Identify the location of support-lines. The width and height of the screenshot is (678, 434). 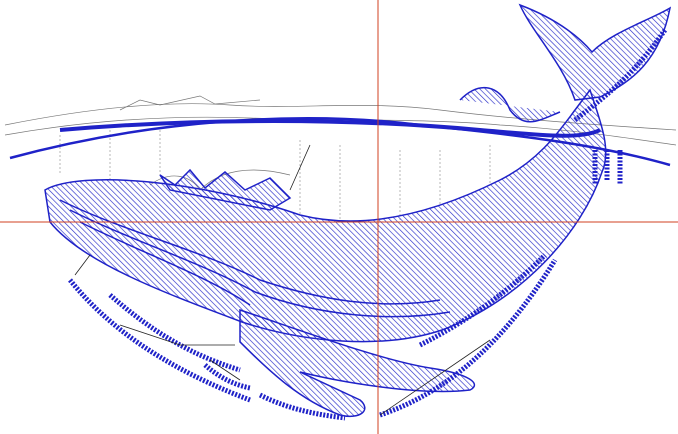
(275, 175).